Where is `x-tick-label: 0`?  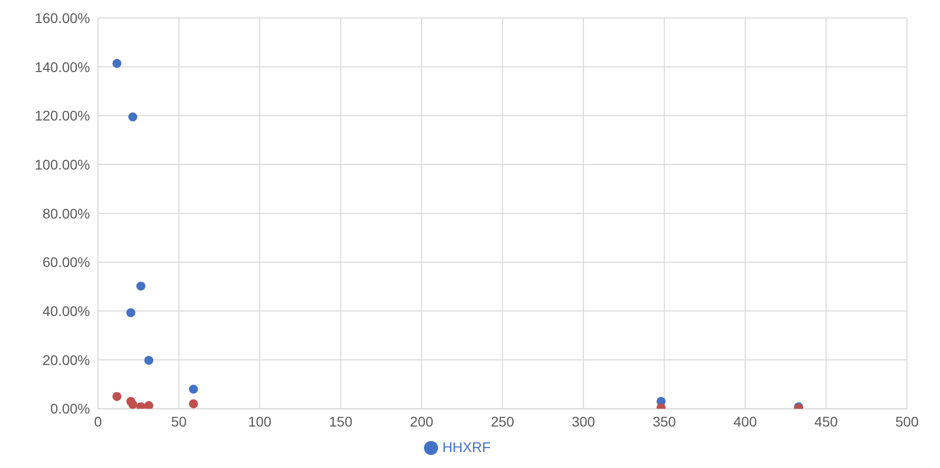
x-tick-label: 0 is located at coordinates (98, 422).